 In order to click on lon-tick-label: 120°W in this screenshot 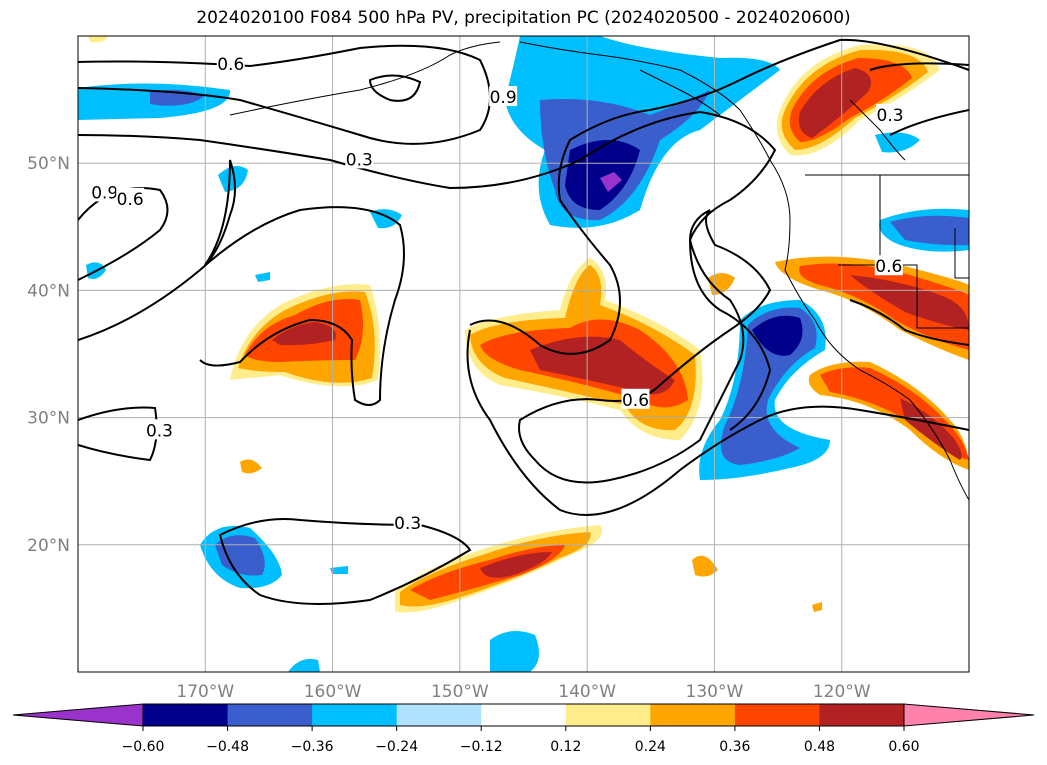, I will do `click(842, 692)`.